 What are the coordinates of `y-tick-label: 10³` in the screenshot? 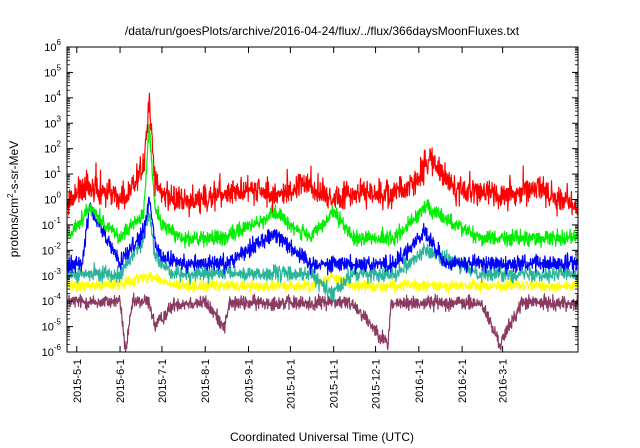 It's located at (52, 122).